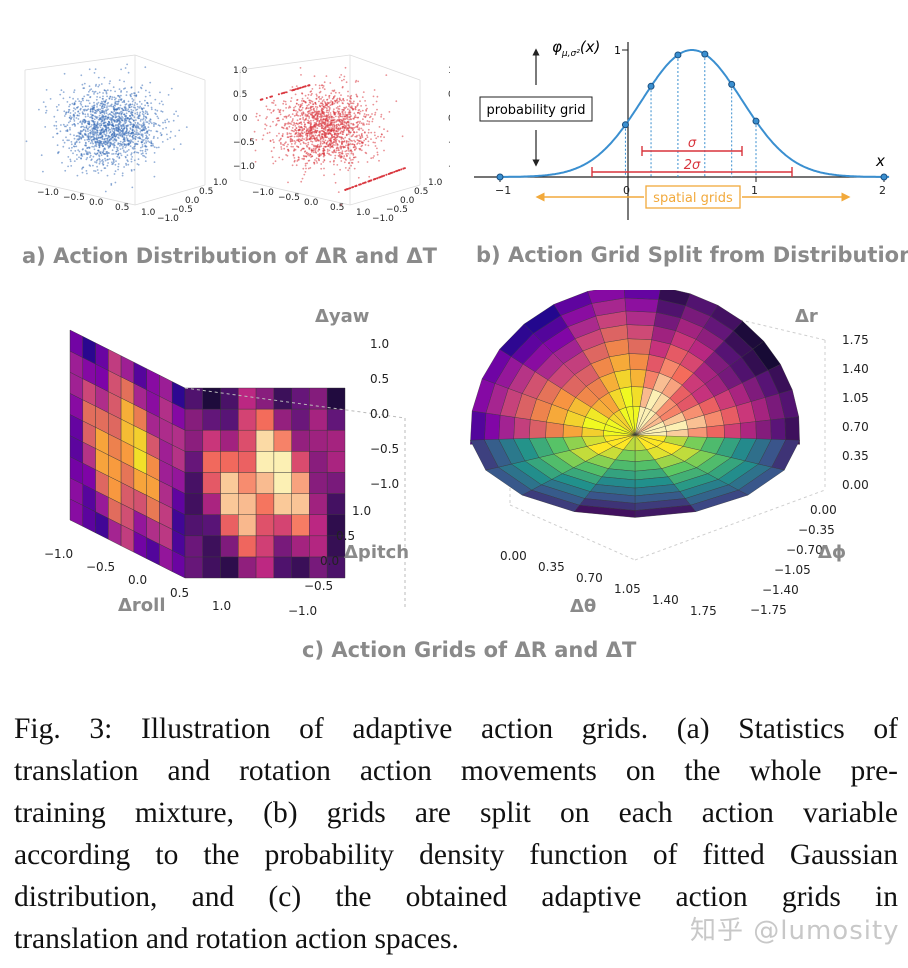 The image size is (908, 968). Describe the element at coordinates (692, 255) in the screenshot. I see `panel-b-caption: b) Action Grid Split from Distribution` at that location.